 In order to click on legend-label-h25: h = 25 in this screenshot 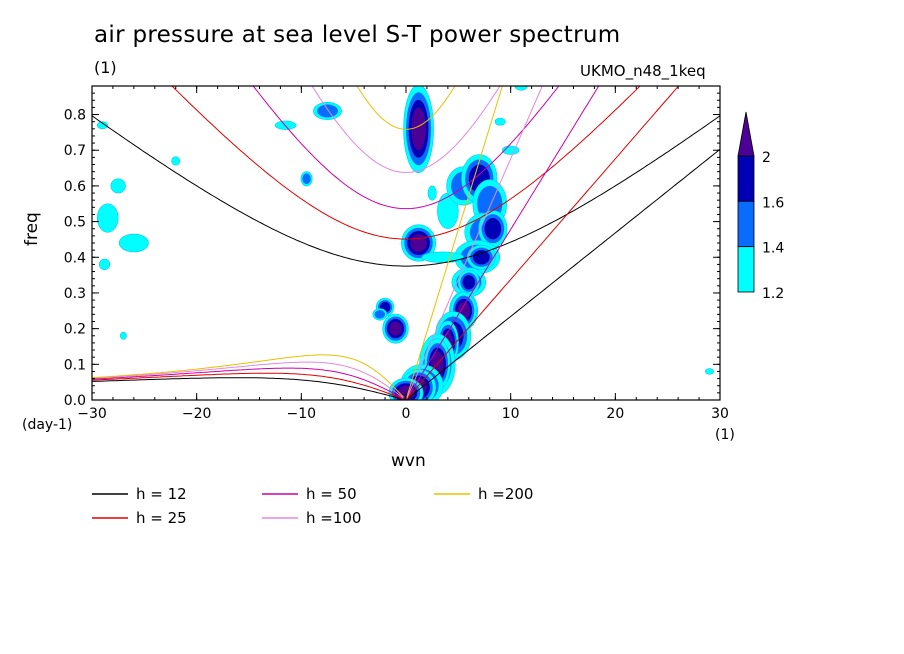, I will do `click(161, 518)`.